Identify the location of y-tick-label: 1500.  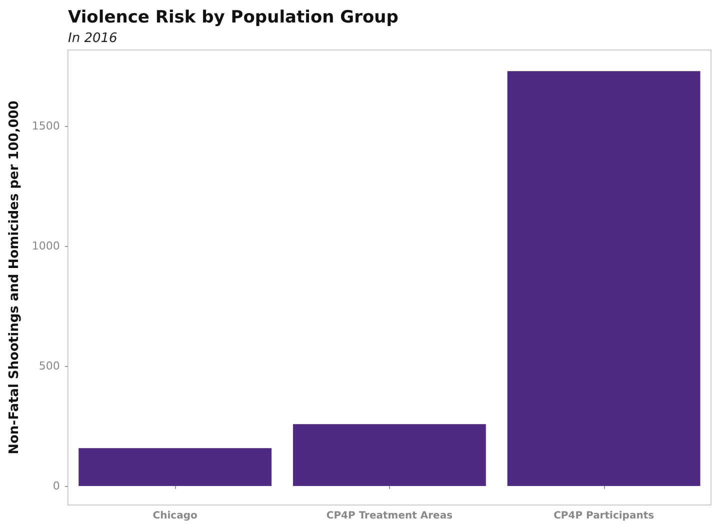
(46, 126).